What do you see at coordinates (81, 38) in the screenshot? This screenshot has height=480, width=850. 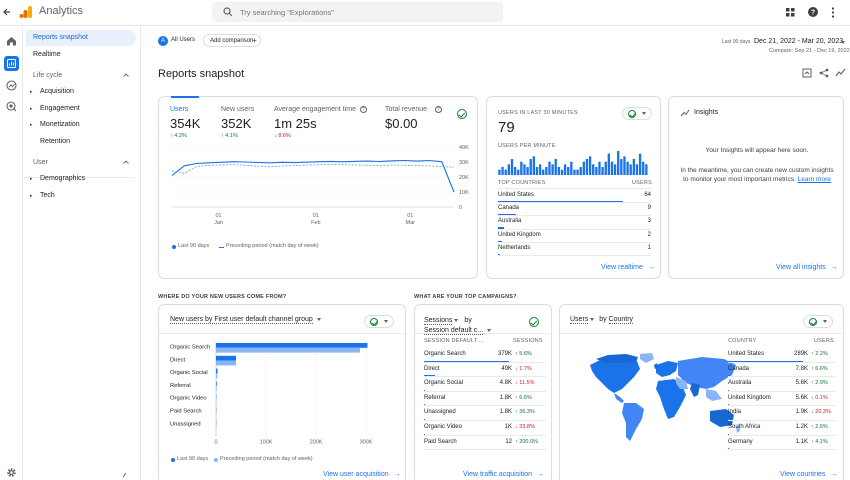 I see `nav-item-reports-snapshot: Reports snapshot` at bounding box center [81, 38].